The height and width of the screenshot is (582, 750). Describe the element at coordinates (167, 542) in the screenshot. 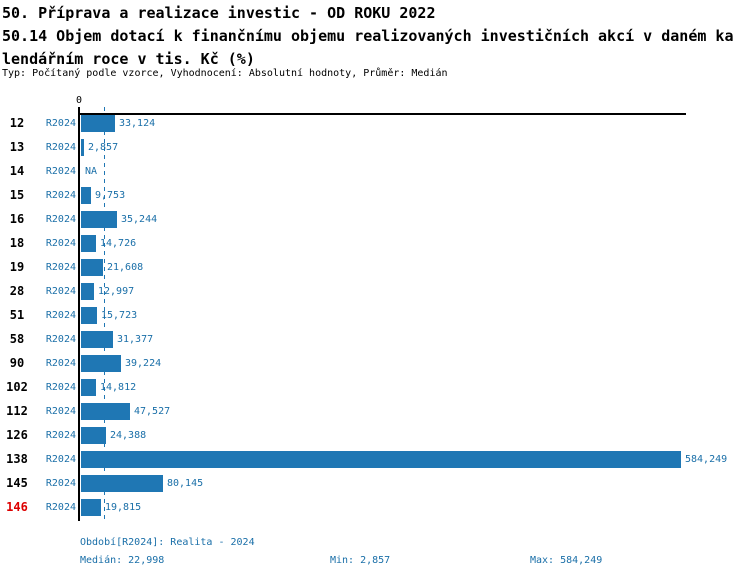

I see `footer-period: Období[R2024]: Realita - 2024` at that location.